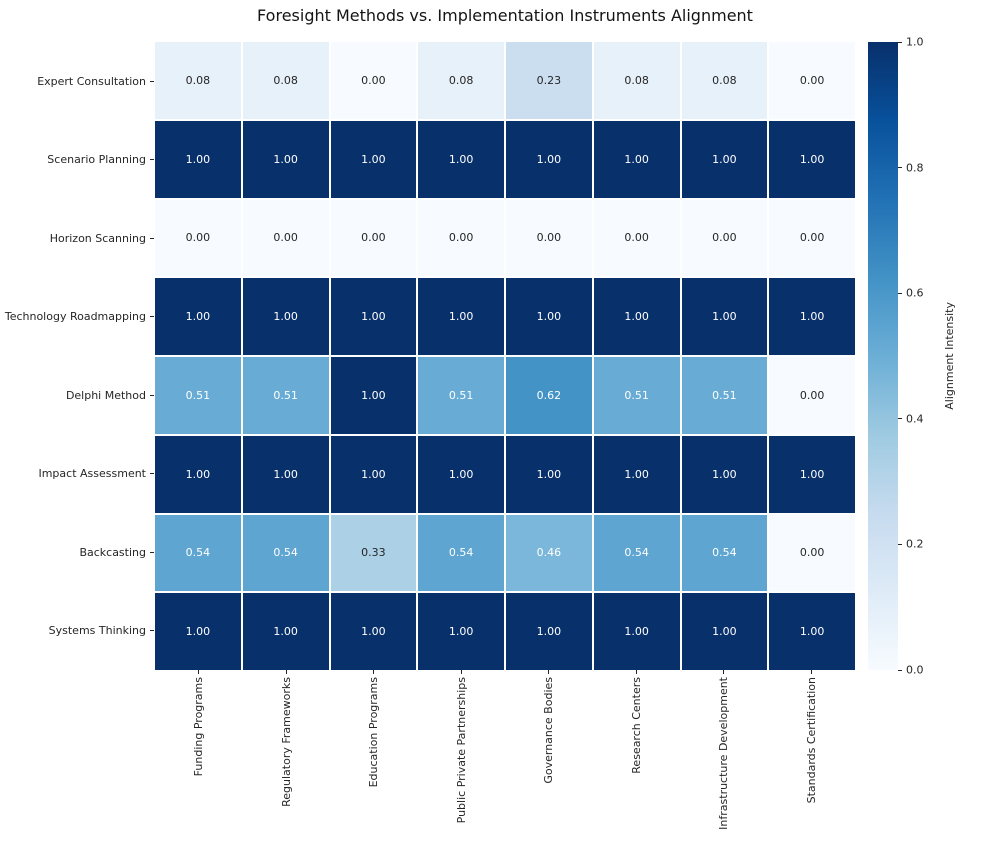 The height and width of the screenshot is (852, 984). I want to click on heatmap-cell: 0.23, so click(549, 80).